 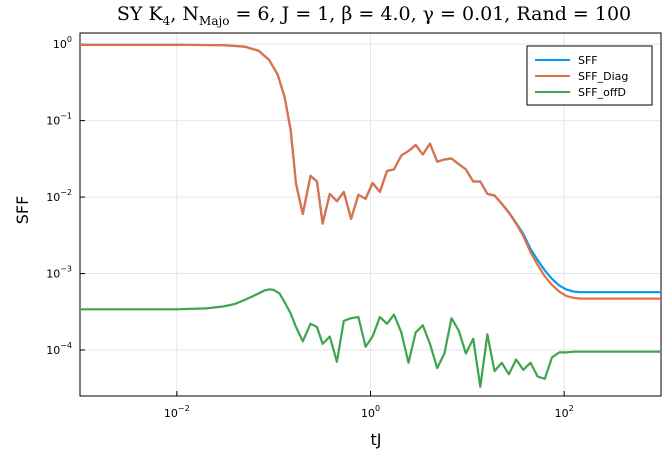 I want to click on y-axis-title: SFF, so click(x=22, y=210).